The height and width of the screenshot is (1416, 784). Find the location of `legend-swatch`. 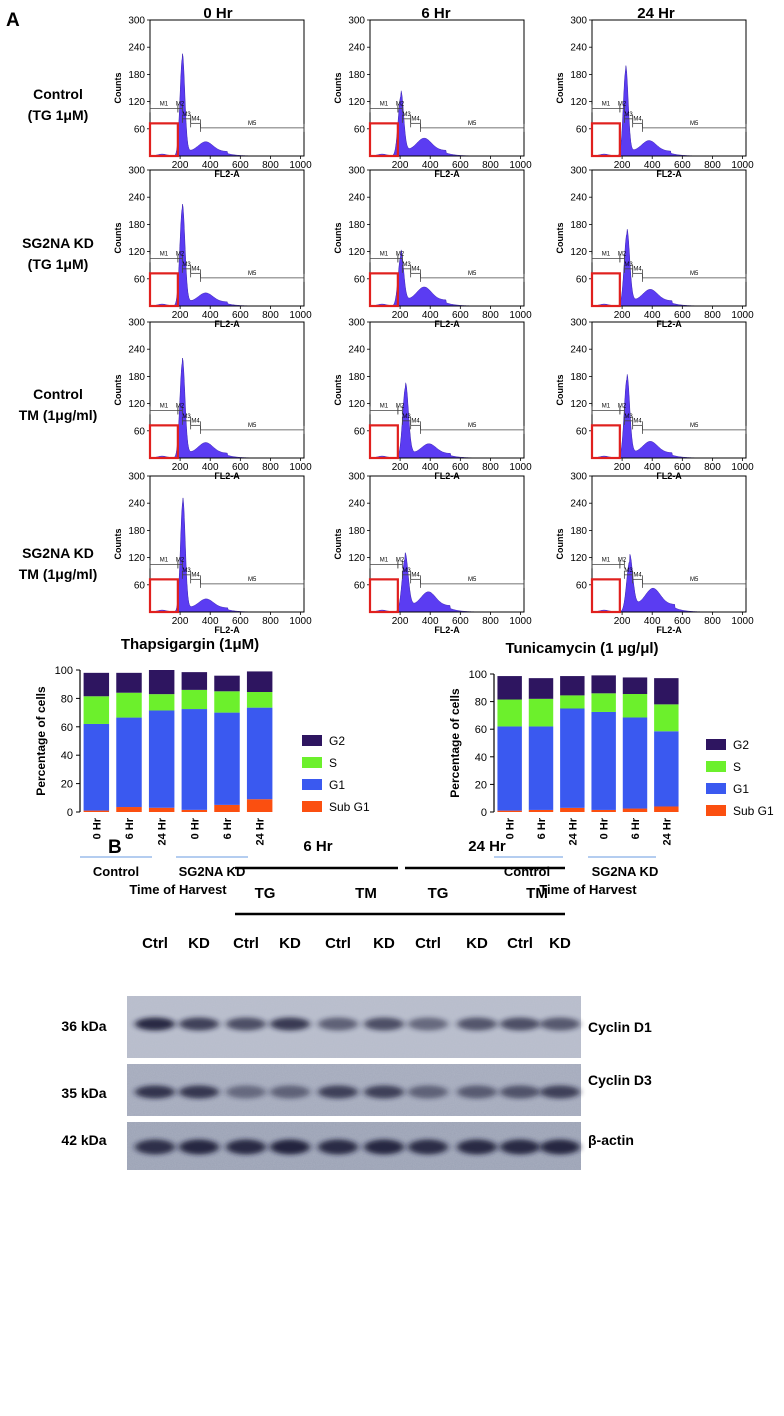

legend-swatch is located at coordinates (716, 766).